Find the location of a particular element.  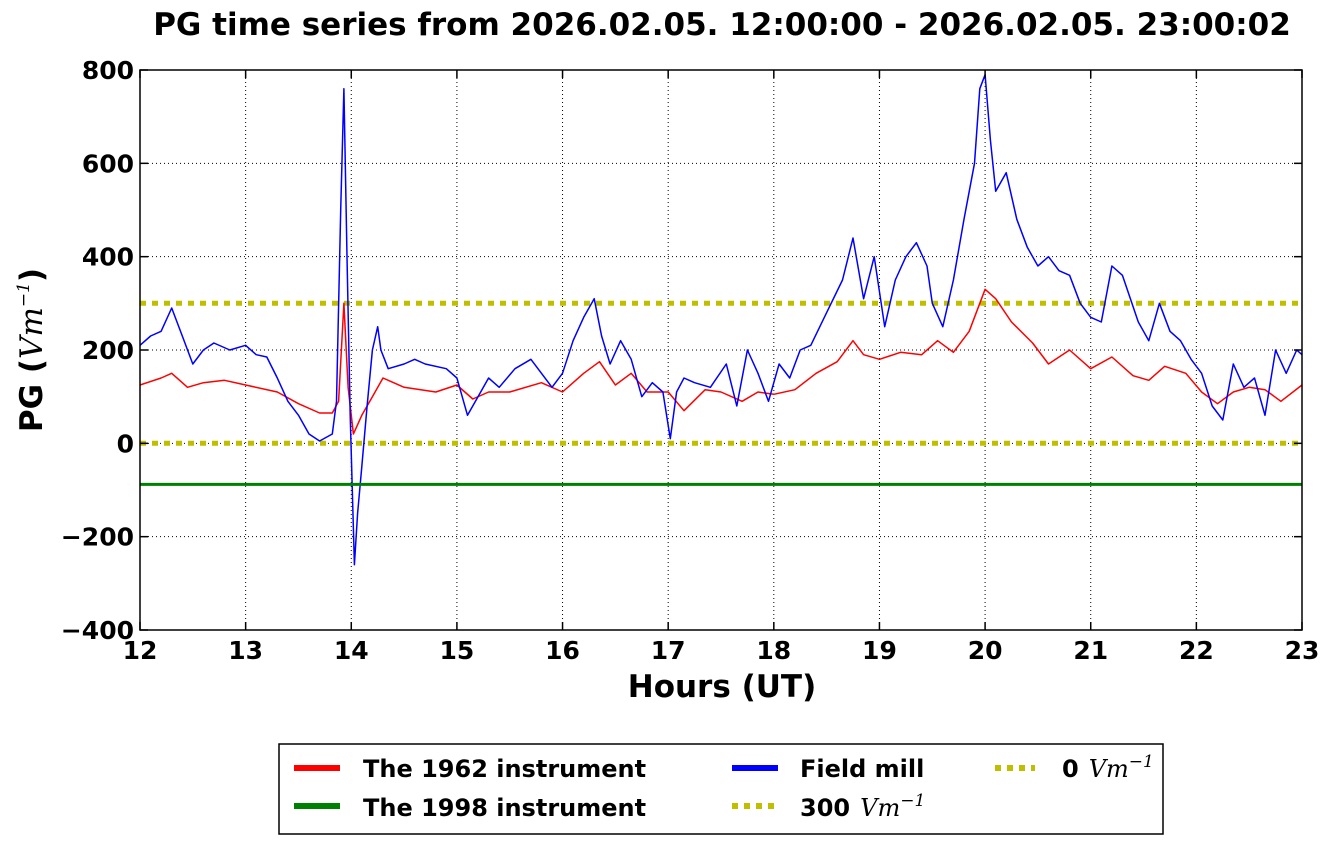

x-tick-label-17: 17 is located at coordinates (668, 650).